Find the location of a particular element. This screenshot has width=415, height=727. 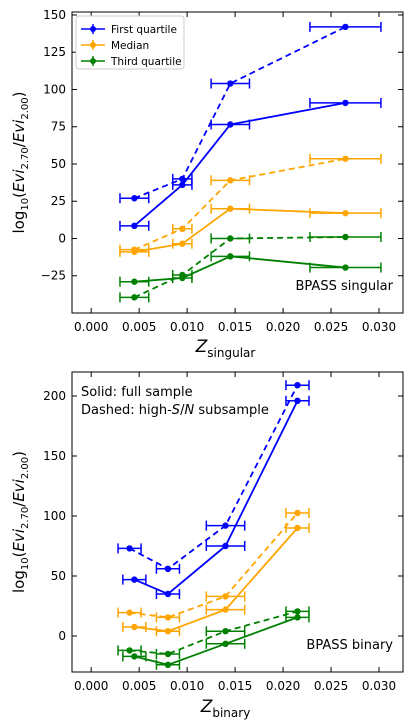

x-label-sub: singular is located at coordinates (231, 353).